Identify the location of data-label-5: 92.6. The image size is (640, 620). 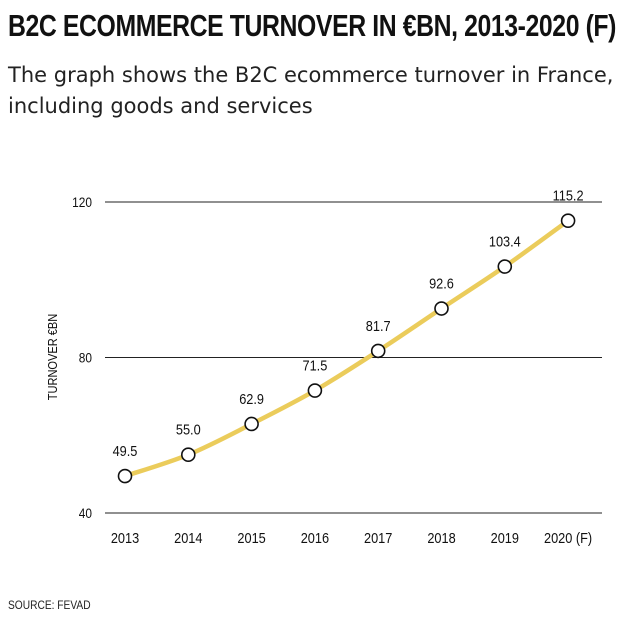
(441, 283).